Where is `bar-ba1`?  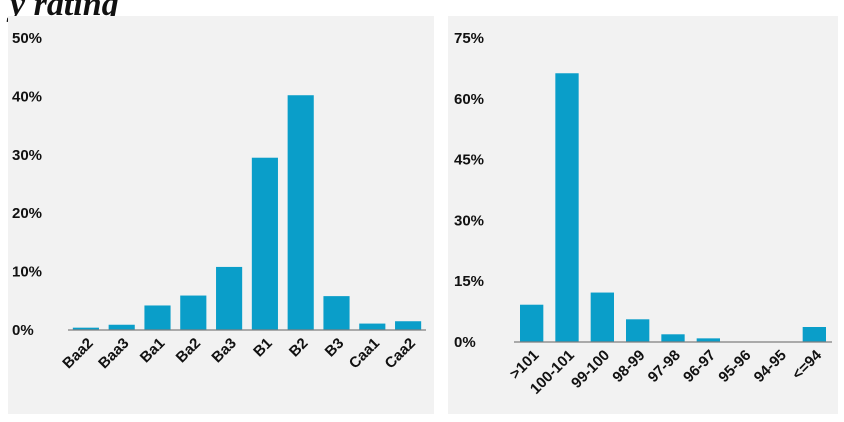
bar-ba1 is located at coordinates (157, 317).